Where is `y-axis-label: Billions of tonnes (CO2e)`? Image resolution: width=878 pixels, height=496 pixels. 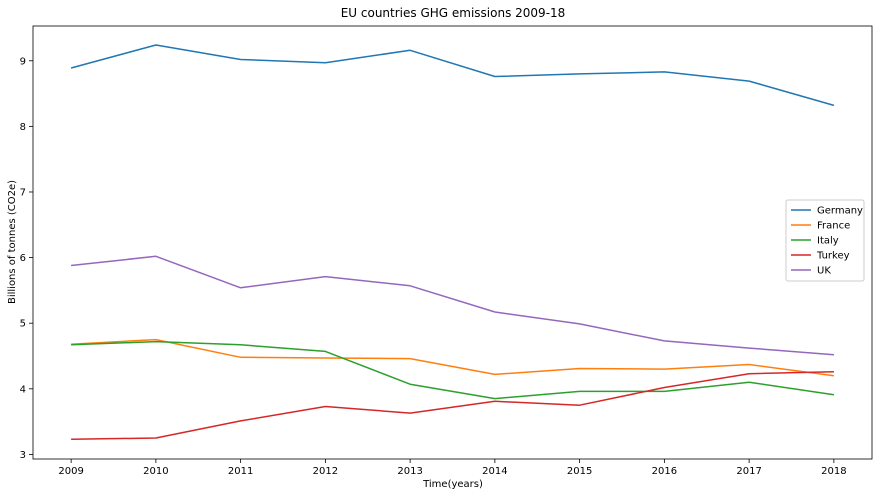 y-axis-label: Billions of tonnes (CO2e) is located at coordinates (12, 242).